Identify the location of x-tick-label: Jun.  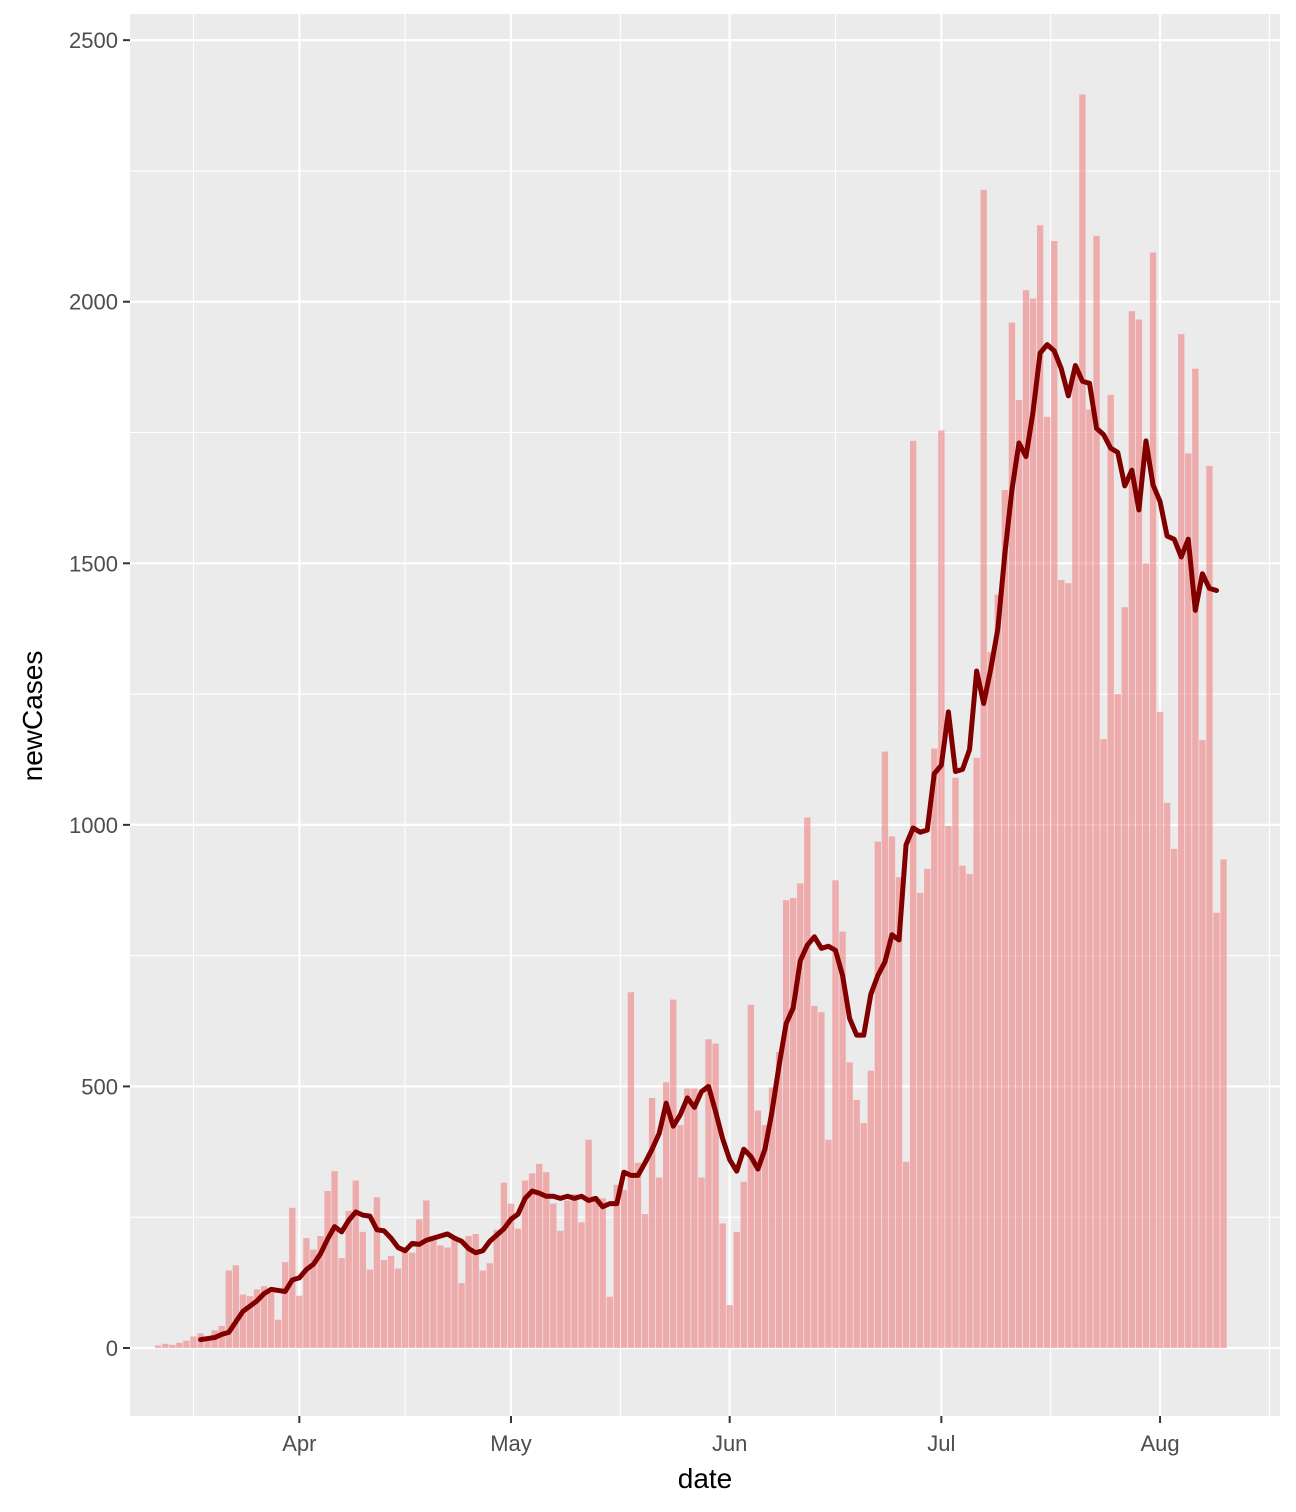
(729, 1443).